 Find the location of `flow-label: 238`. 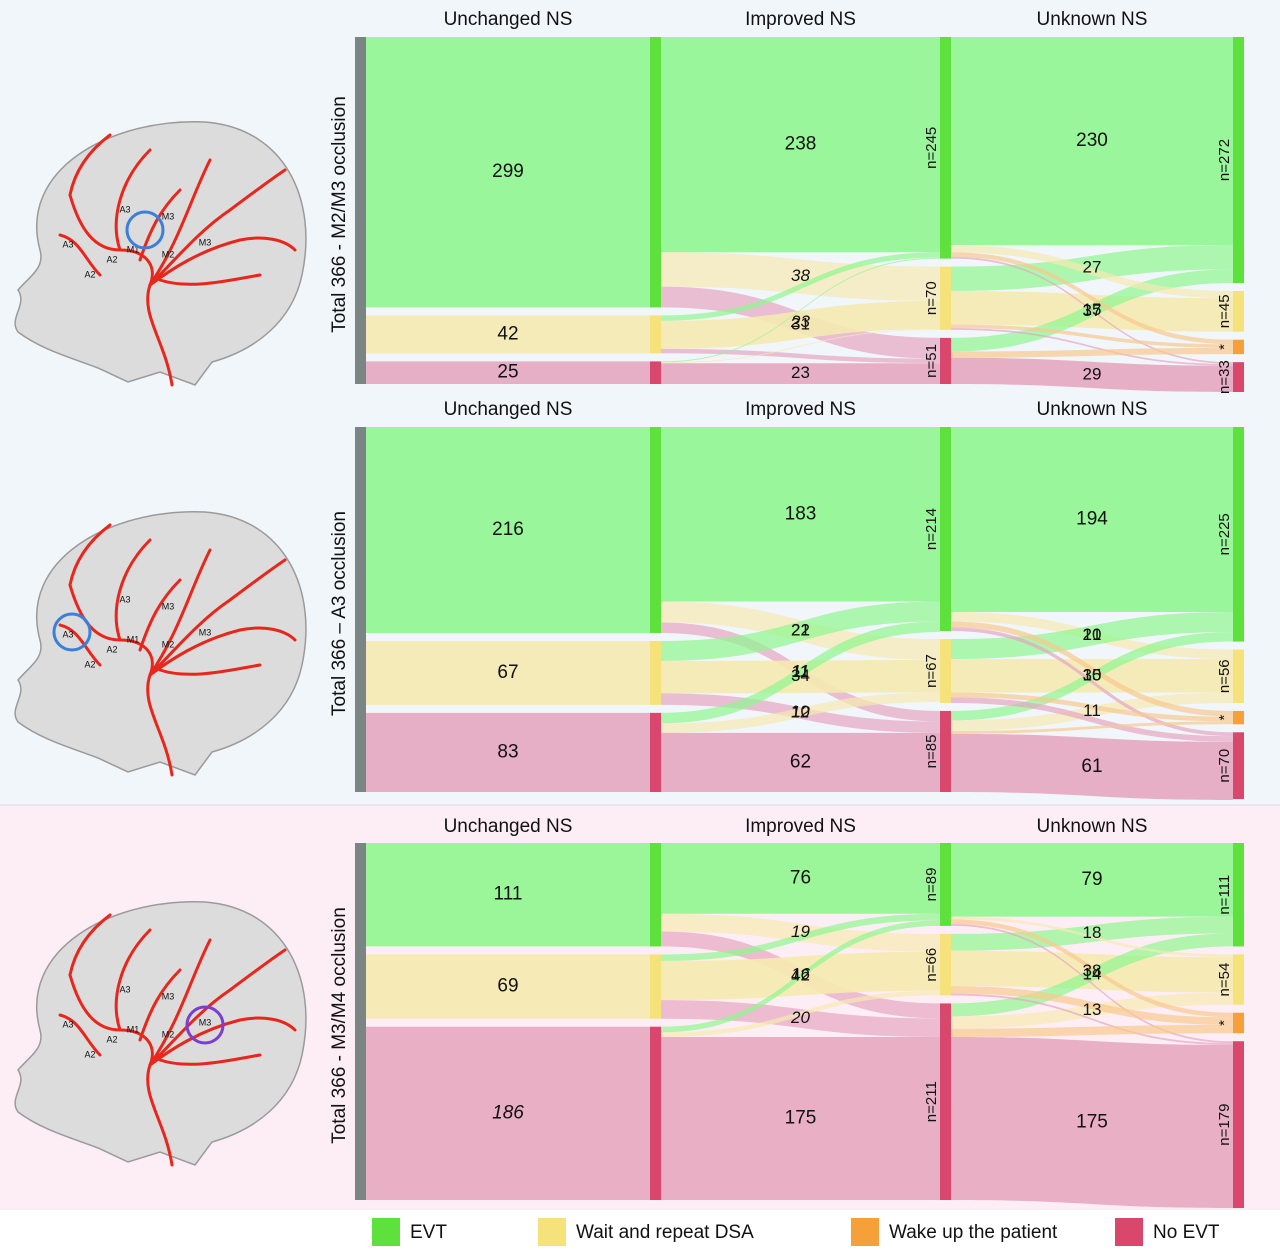

flow-label: 238 is located at coordinates (801, 144).